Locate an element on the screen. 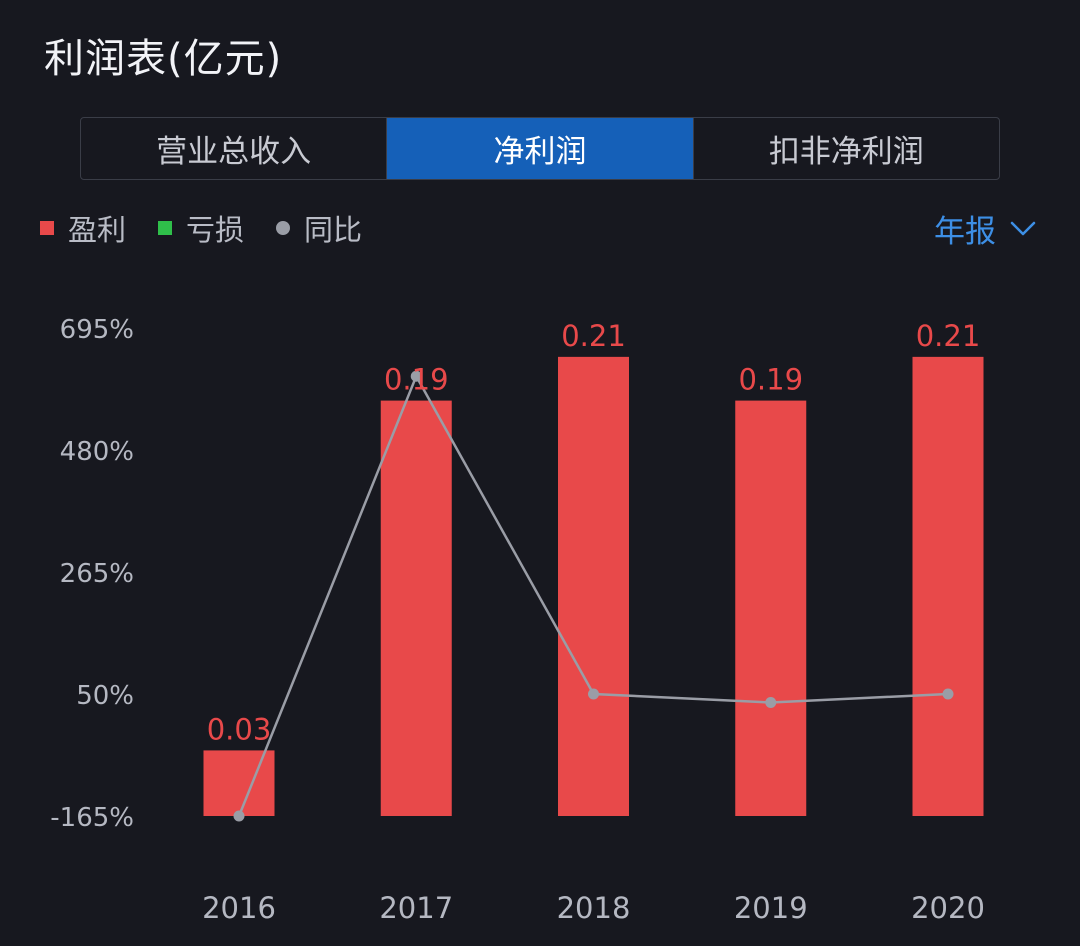 The image size is (1080, 946). y-tick-label: 50% is located at coordinates (105, 696).